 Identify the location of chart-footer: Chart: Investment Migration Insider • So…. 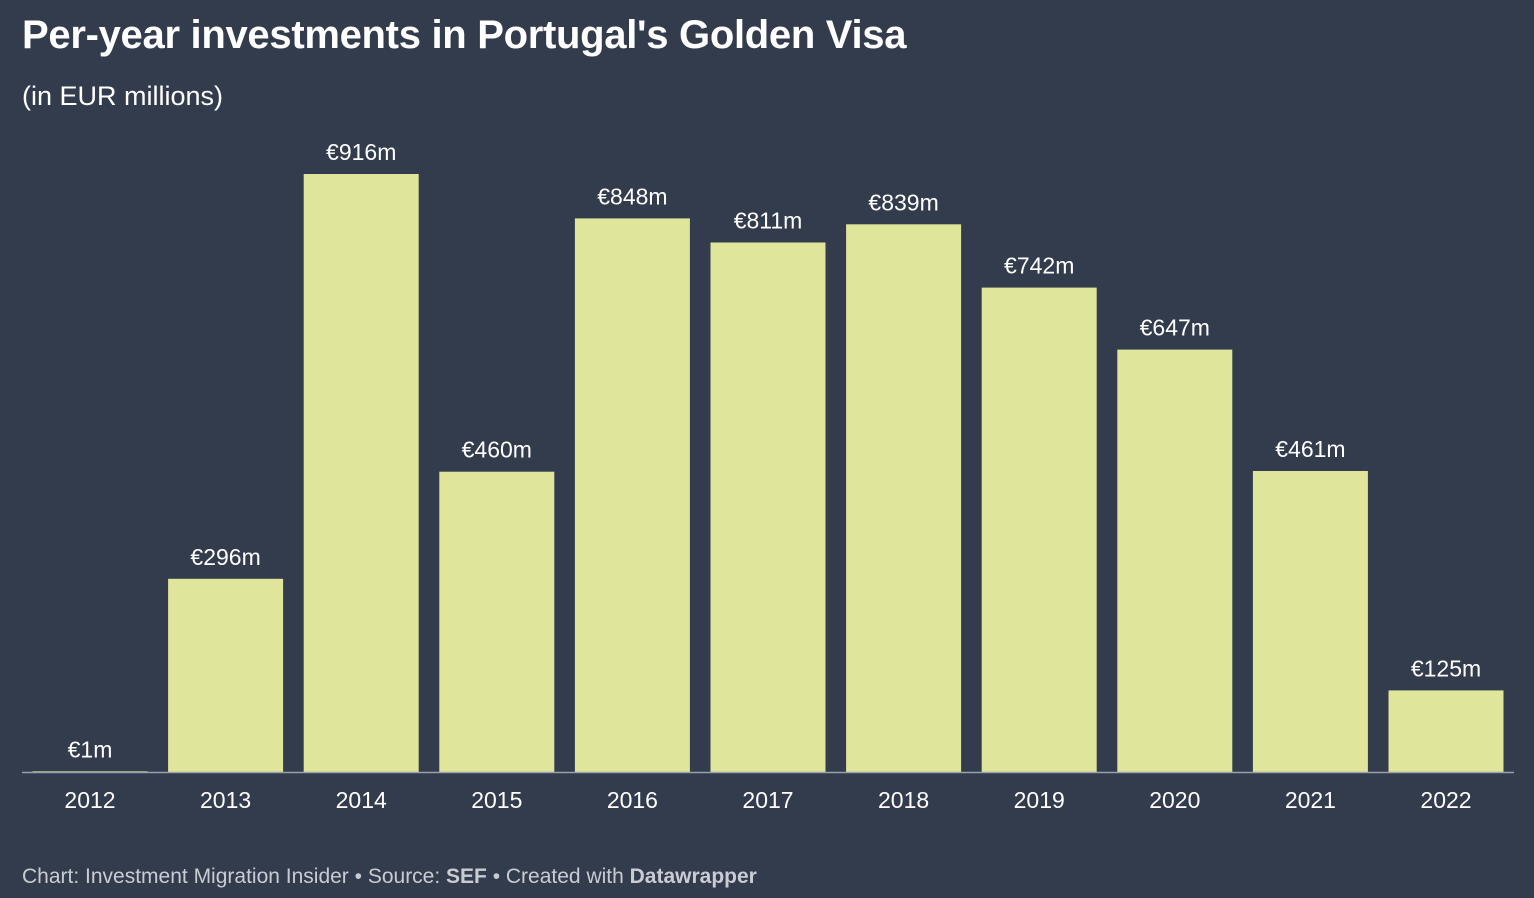
(389, 877).